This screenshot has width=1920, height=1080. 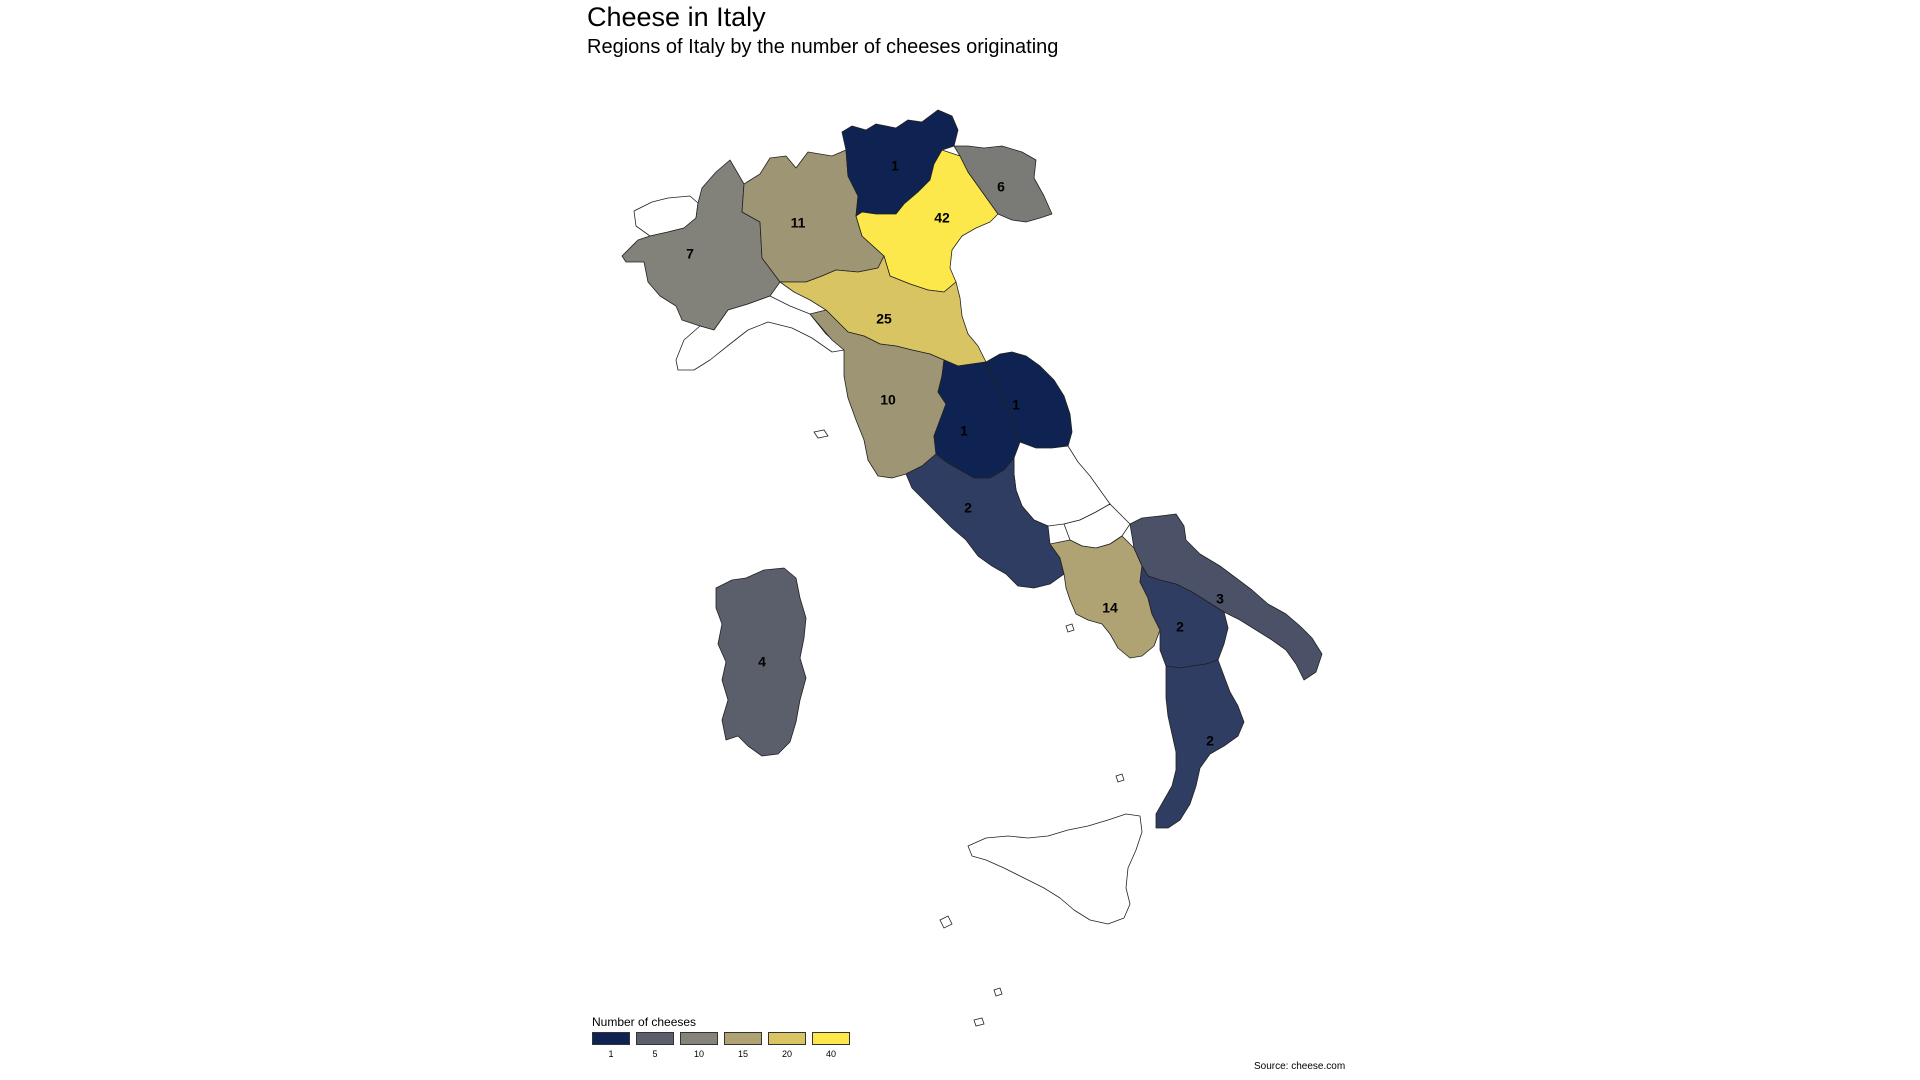 I want to click on island-elba, so click(x=821, y=434).